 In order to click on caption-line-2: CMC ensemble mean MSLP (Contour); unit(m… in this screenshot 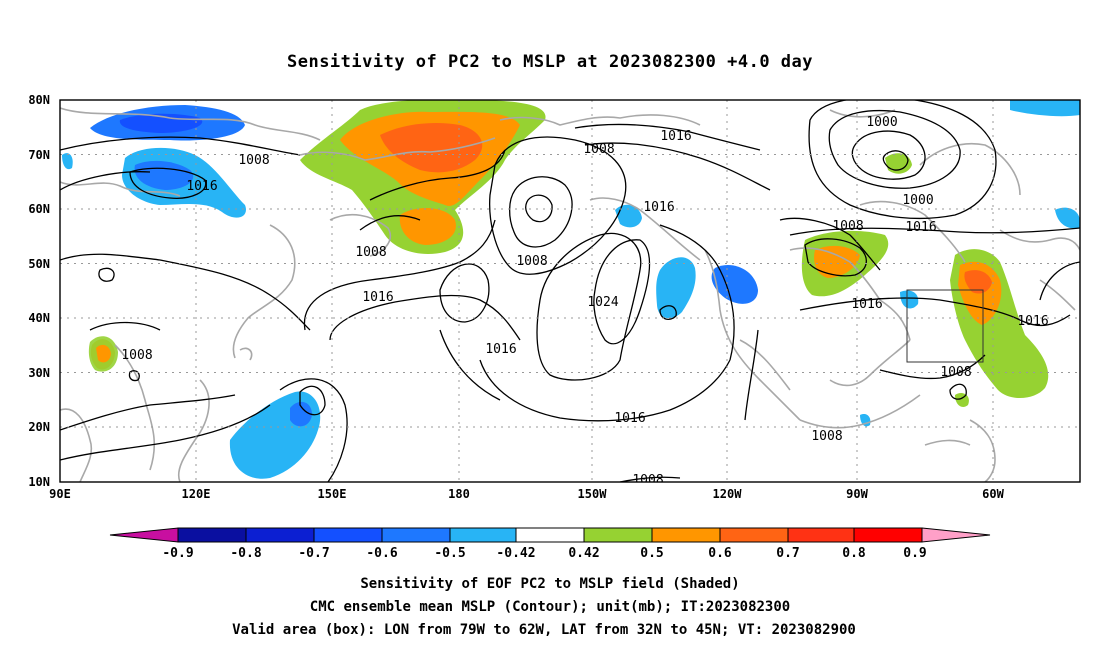, I will do `click(550, 607)`.